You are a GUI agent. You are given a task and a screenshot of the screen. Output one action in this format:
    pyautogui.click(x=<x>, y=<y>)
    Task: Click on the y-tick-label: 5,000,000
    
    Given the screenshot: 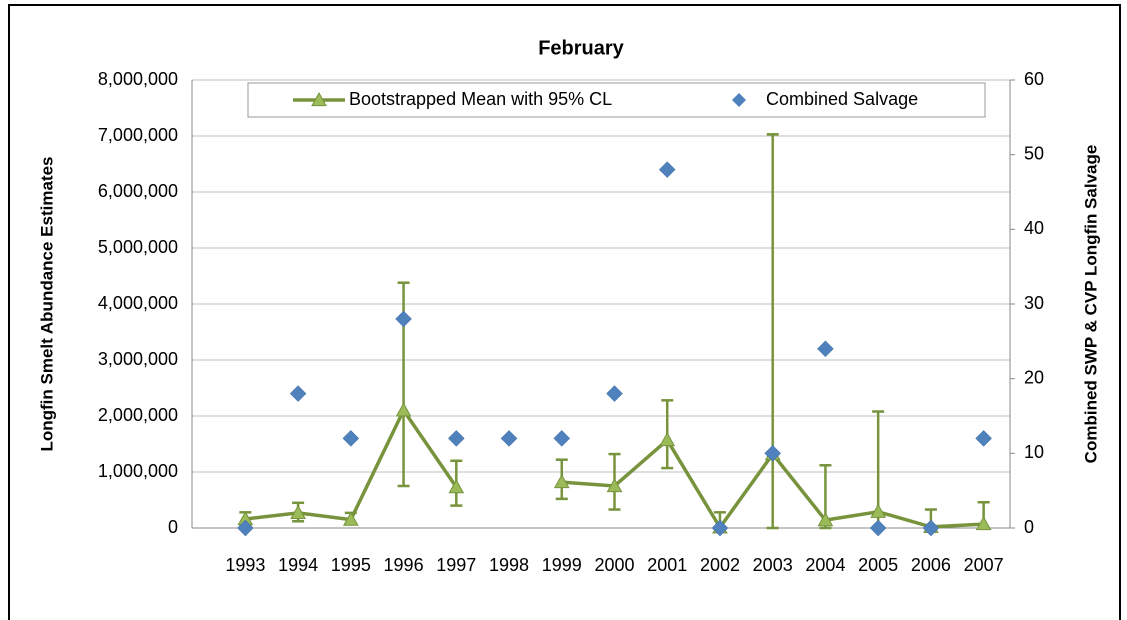 What is the action you would take?
    pyautogui.click(x=138, y=247)
    